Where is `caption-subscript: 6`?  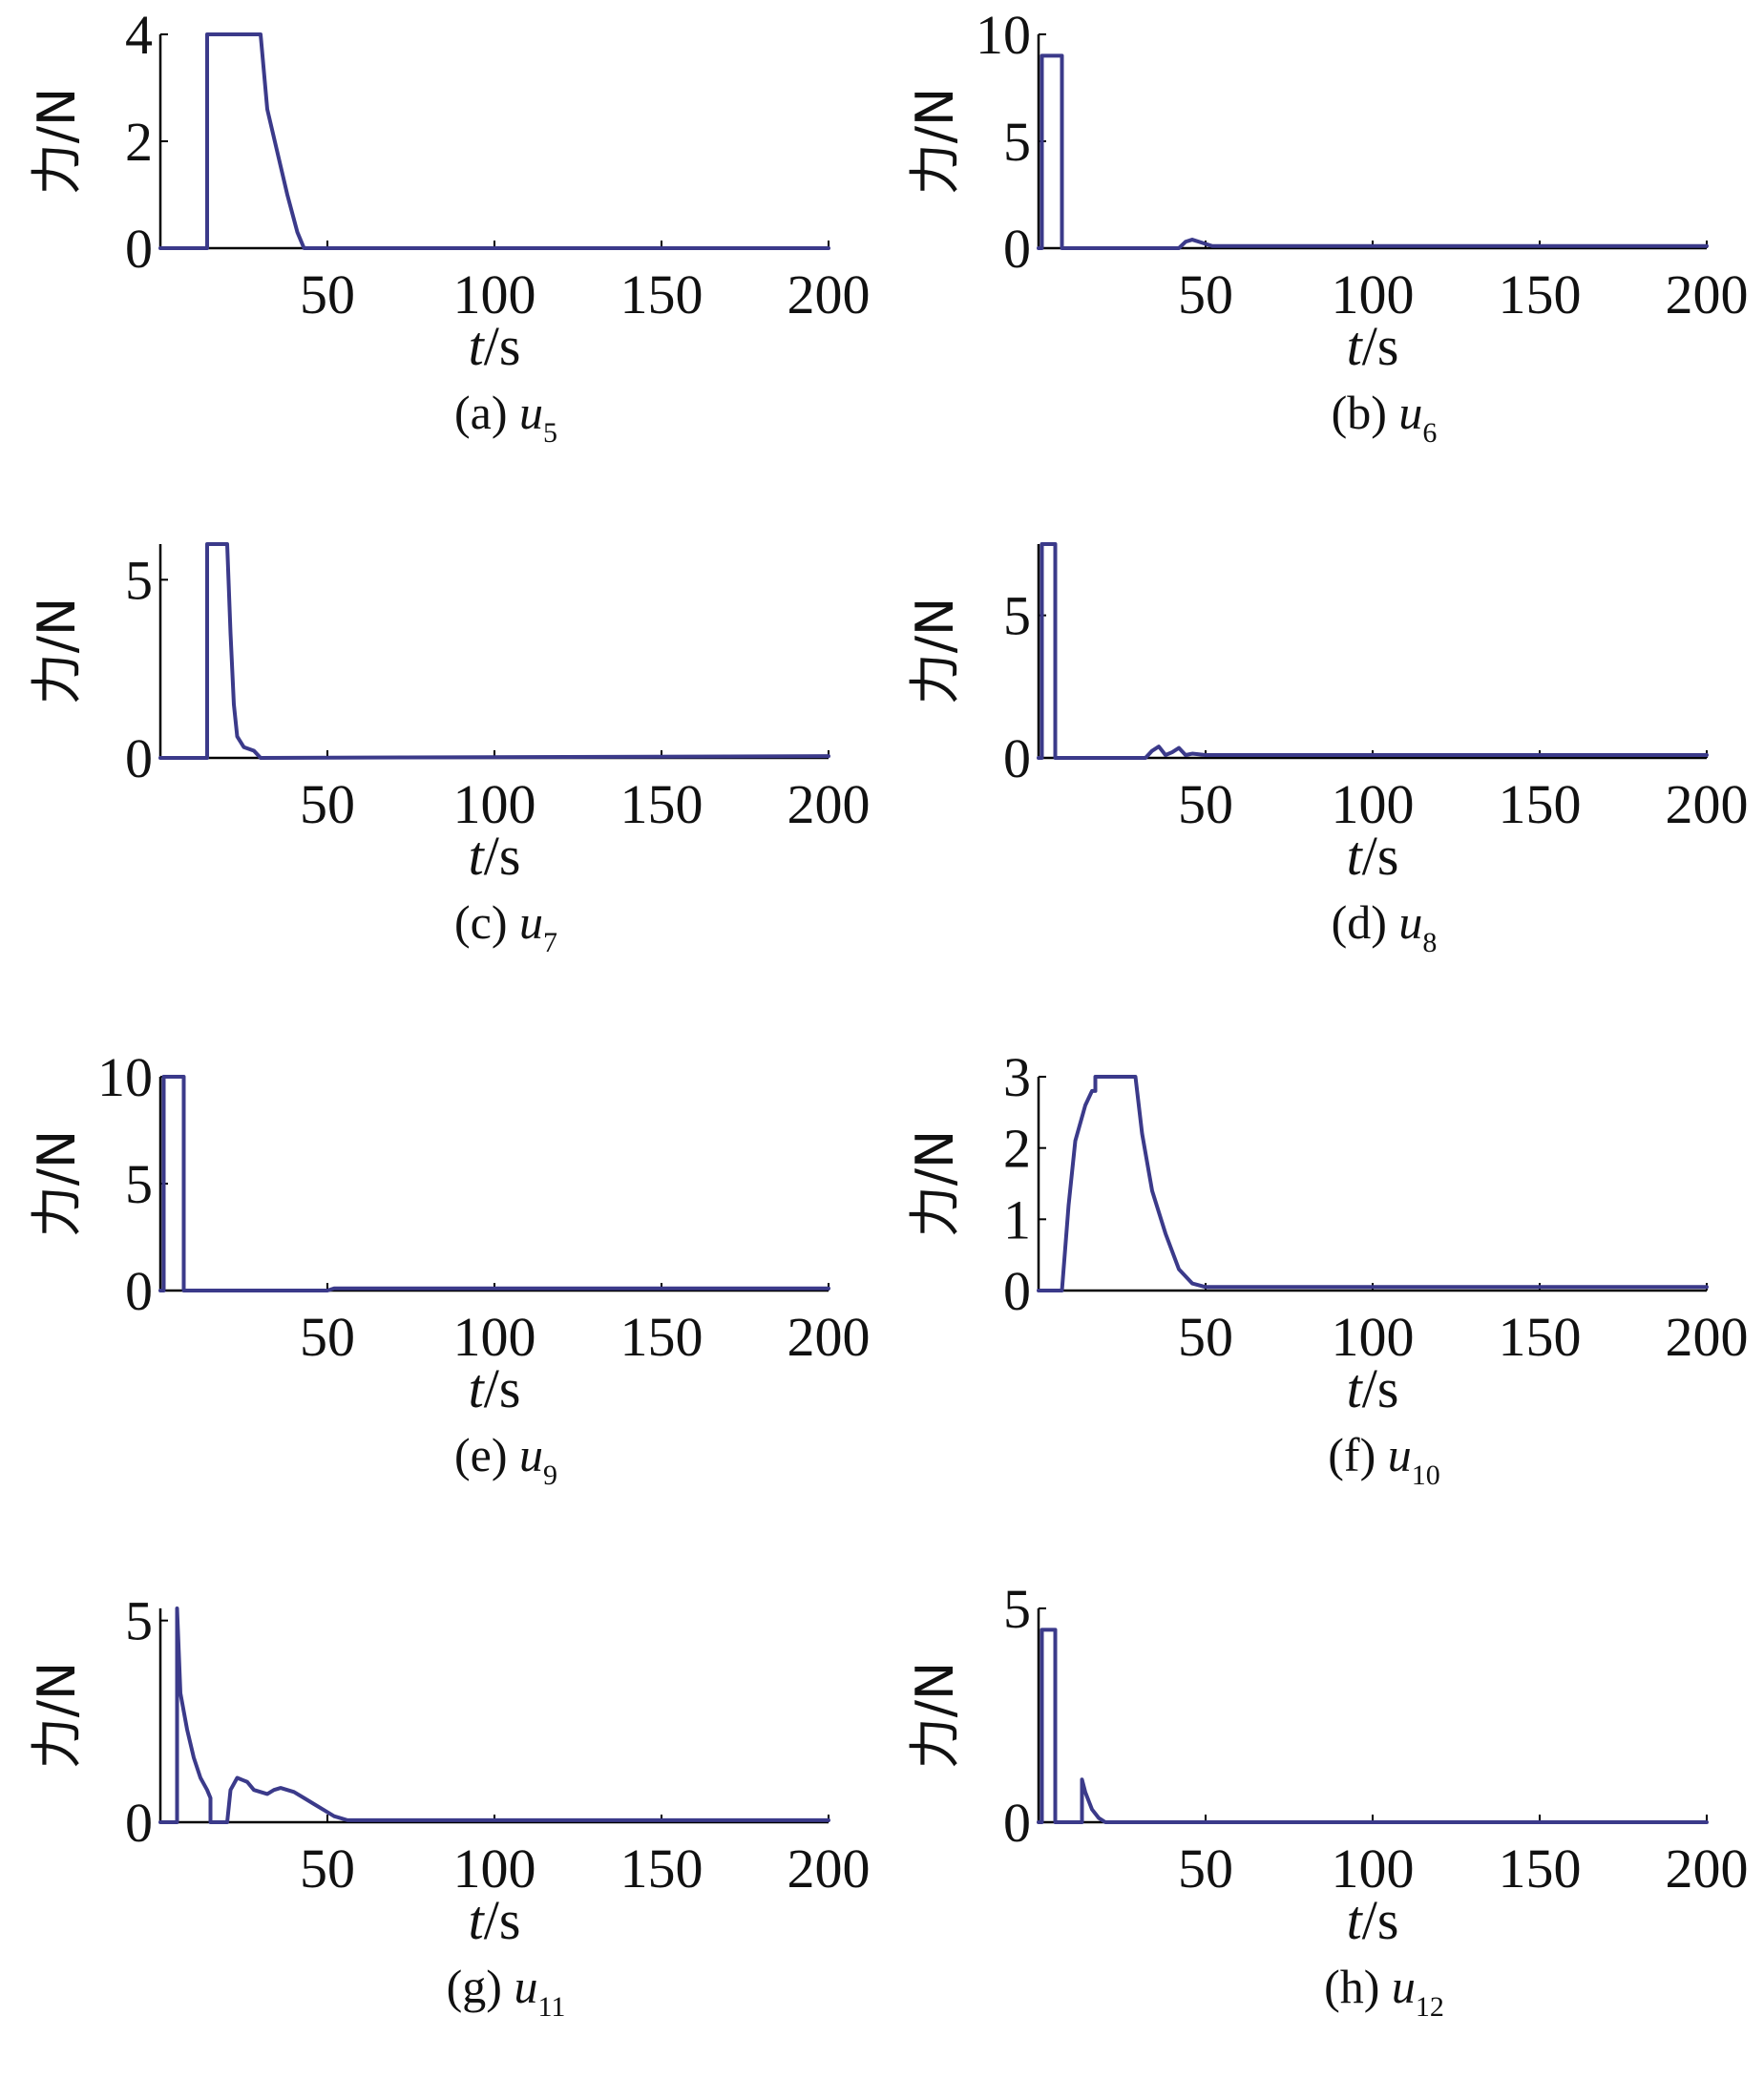 caption-subscript: 6 is located at coordinates (1430, 433).